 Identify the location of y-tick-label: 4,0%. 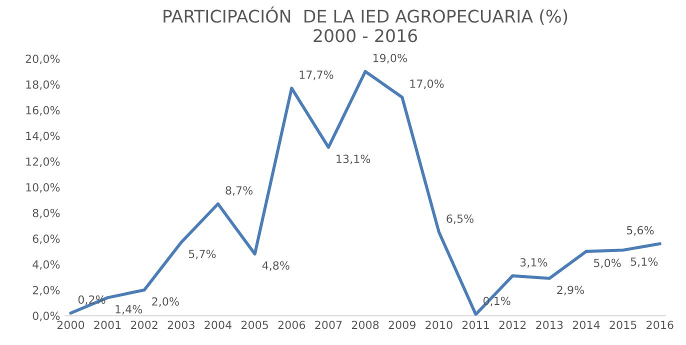
(46, 265).